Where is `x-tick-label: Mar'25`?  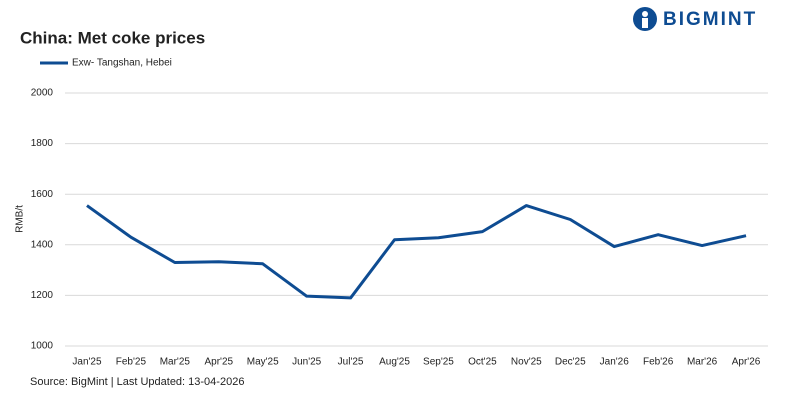
x-tick-label: Mar'25 is located at coordinates (175, 362).